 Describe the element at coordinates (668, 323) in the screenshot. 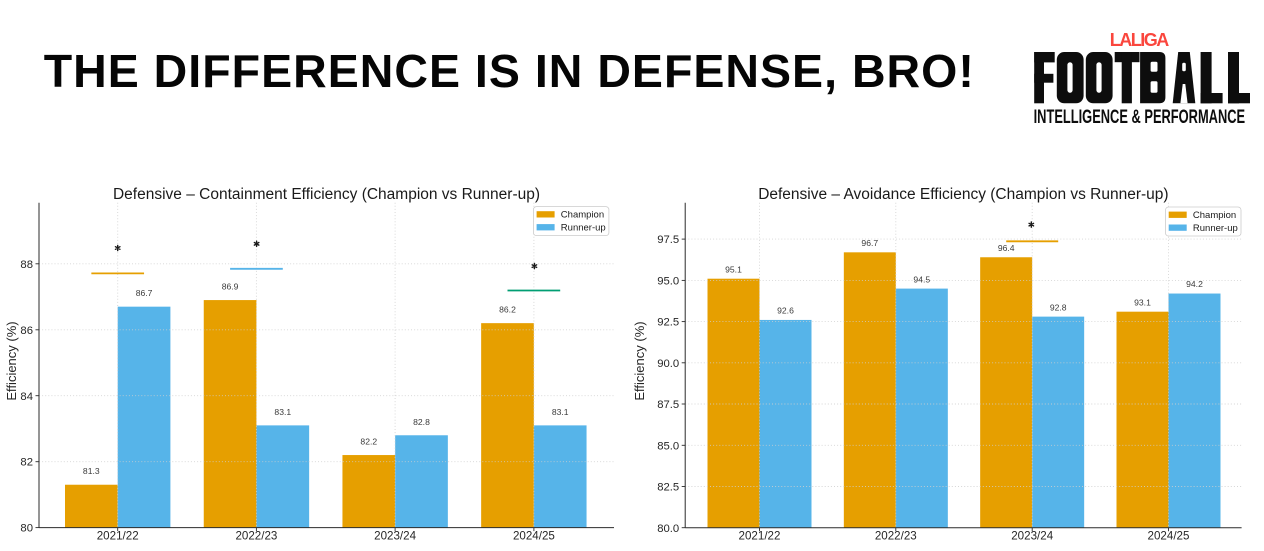

I see `svg-text: 92.5` at that location.